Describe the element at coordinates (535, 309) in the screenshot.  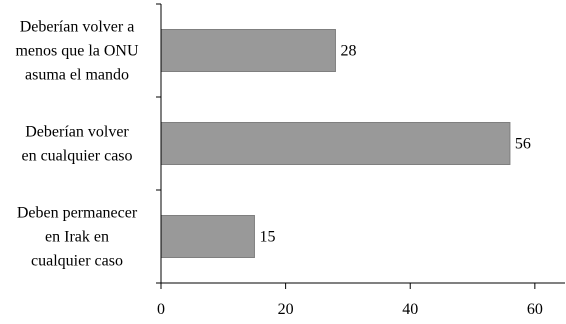
I see `x-tick-label: 60` at that location.